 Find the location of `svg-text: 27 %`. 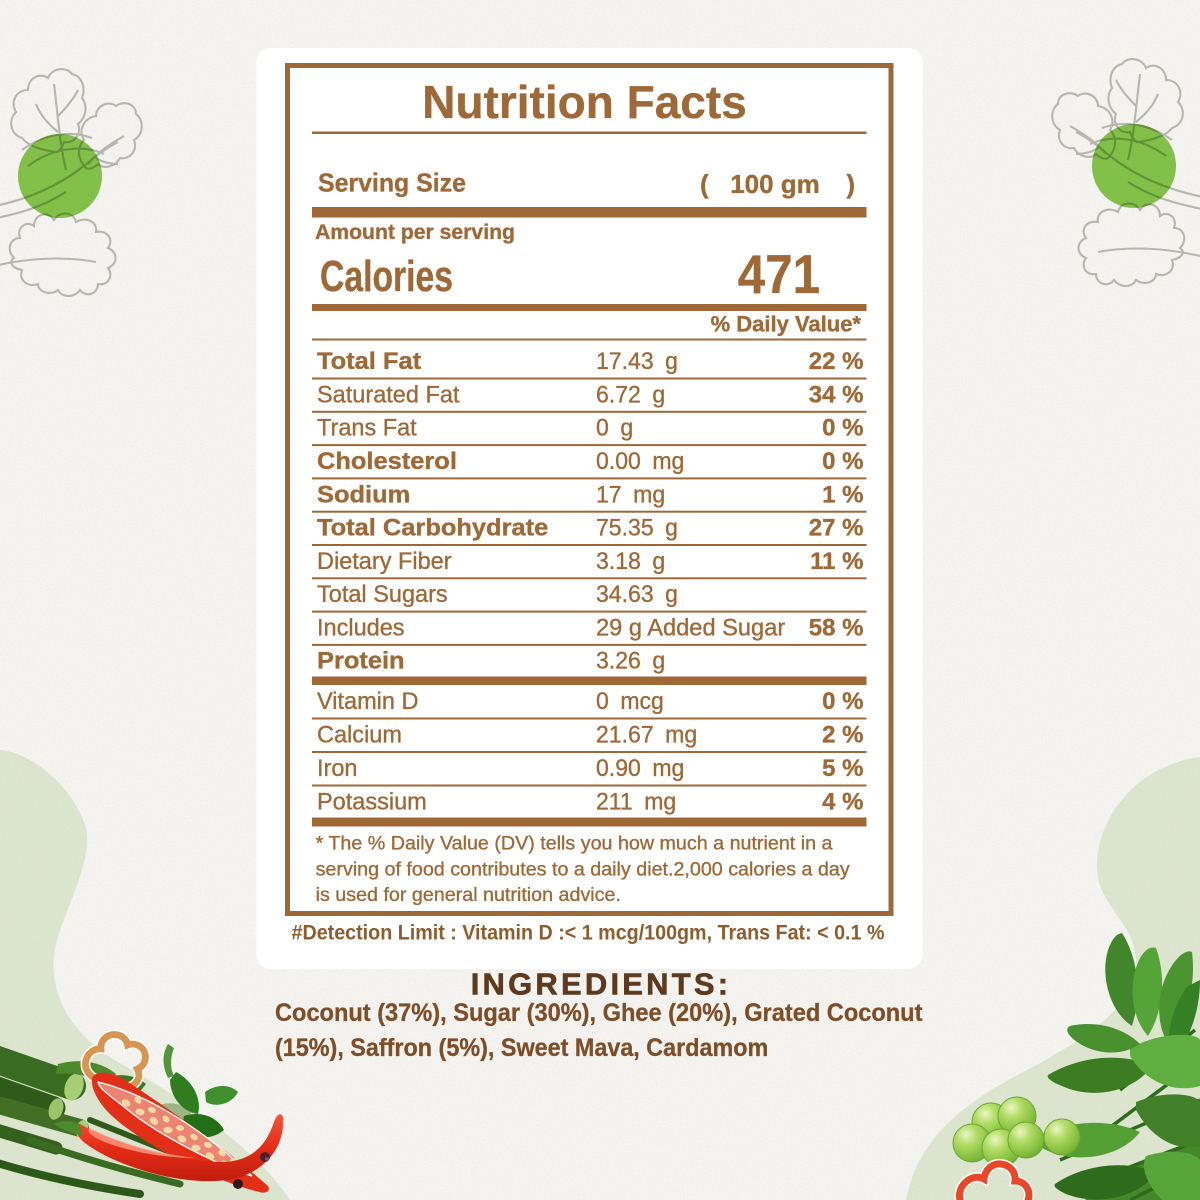

svg-text: 27 % is located at coordinates (836, 528).